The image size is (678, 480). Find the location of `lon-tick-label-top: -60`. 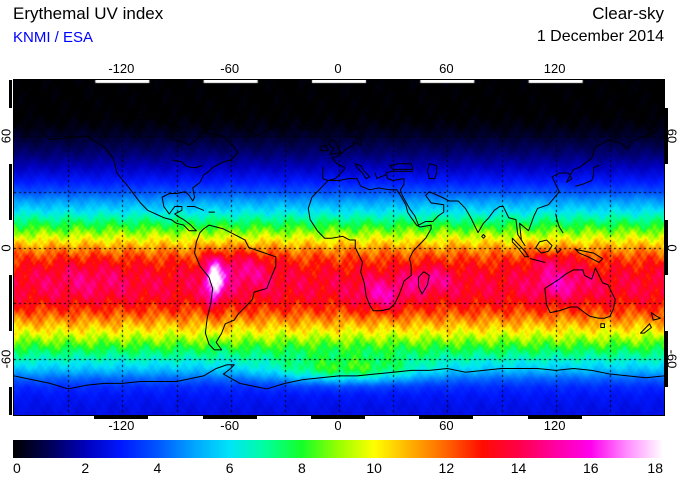

lon-tick-label-top: -60 is located at coordinates (230, 68).